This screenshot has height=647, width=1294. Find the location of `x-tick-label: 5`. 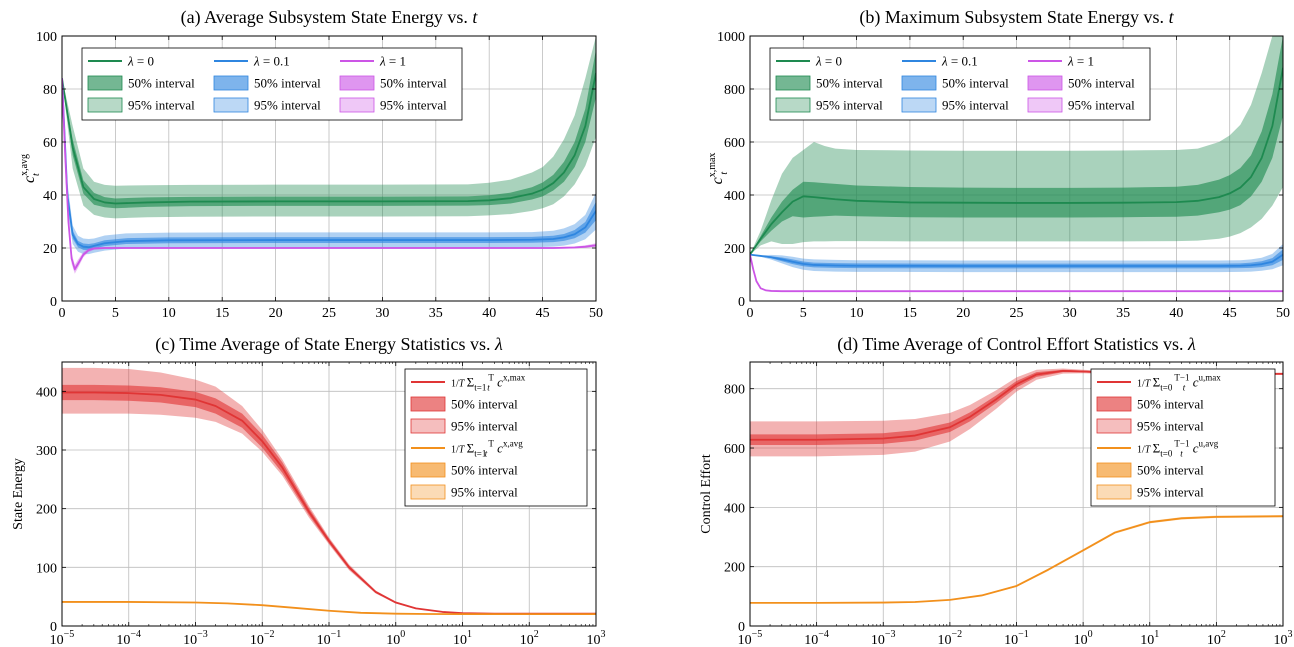

x-tick-label: 5 is located at coordinates (803, 313).